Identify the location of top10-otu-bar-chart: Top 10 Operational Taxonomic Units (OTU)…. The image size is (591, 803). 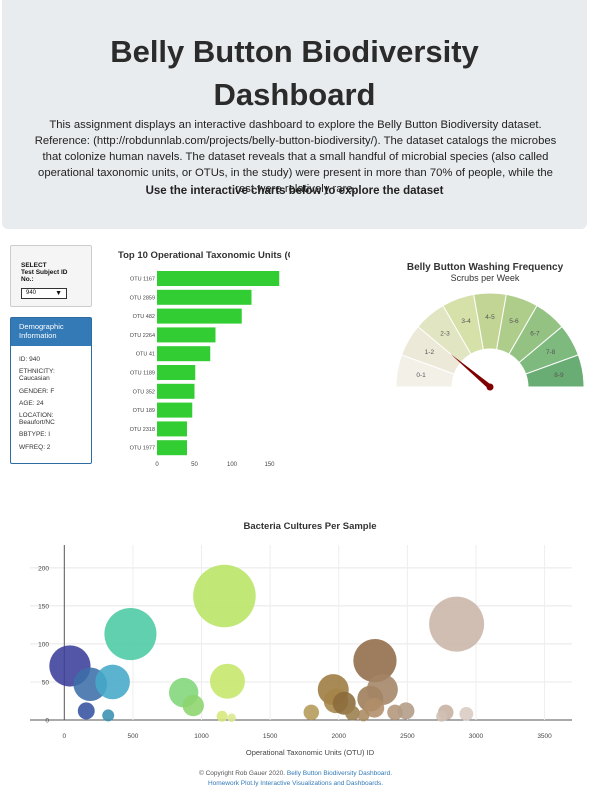
(200, 359).